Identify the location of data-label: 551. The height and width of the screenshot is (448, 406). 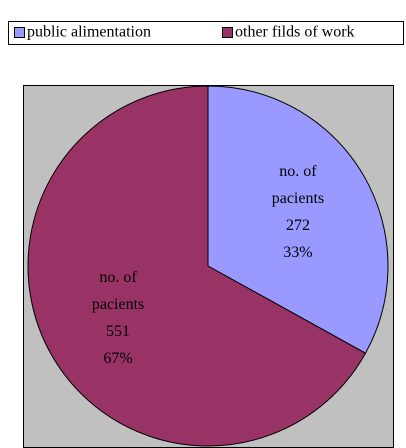
(118, 331).